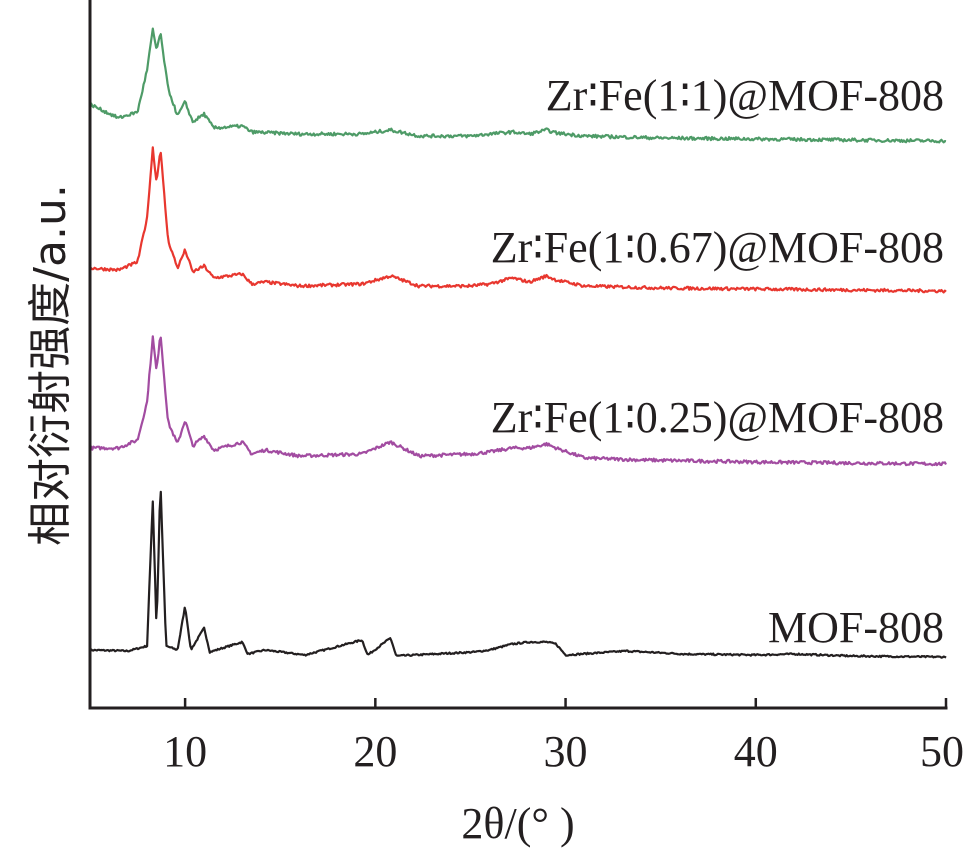 This screenshot has width=976, height=852. What do you see at coordinates (856, 627) in the screenshot?
I see `series-label-1: MOF-808` at bounding box center [856, 627].